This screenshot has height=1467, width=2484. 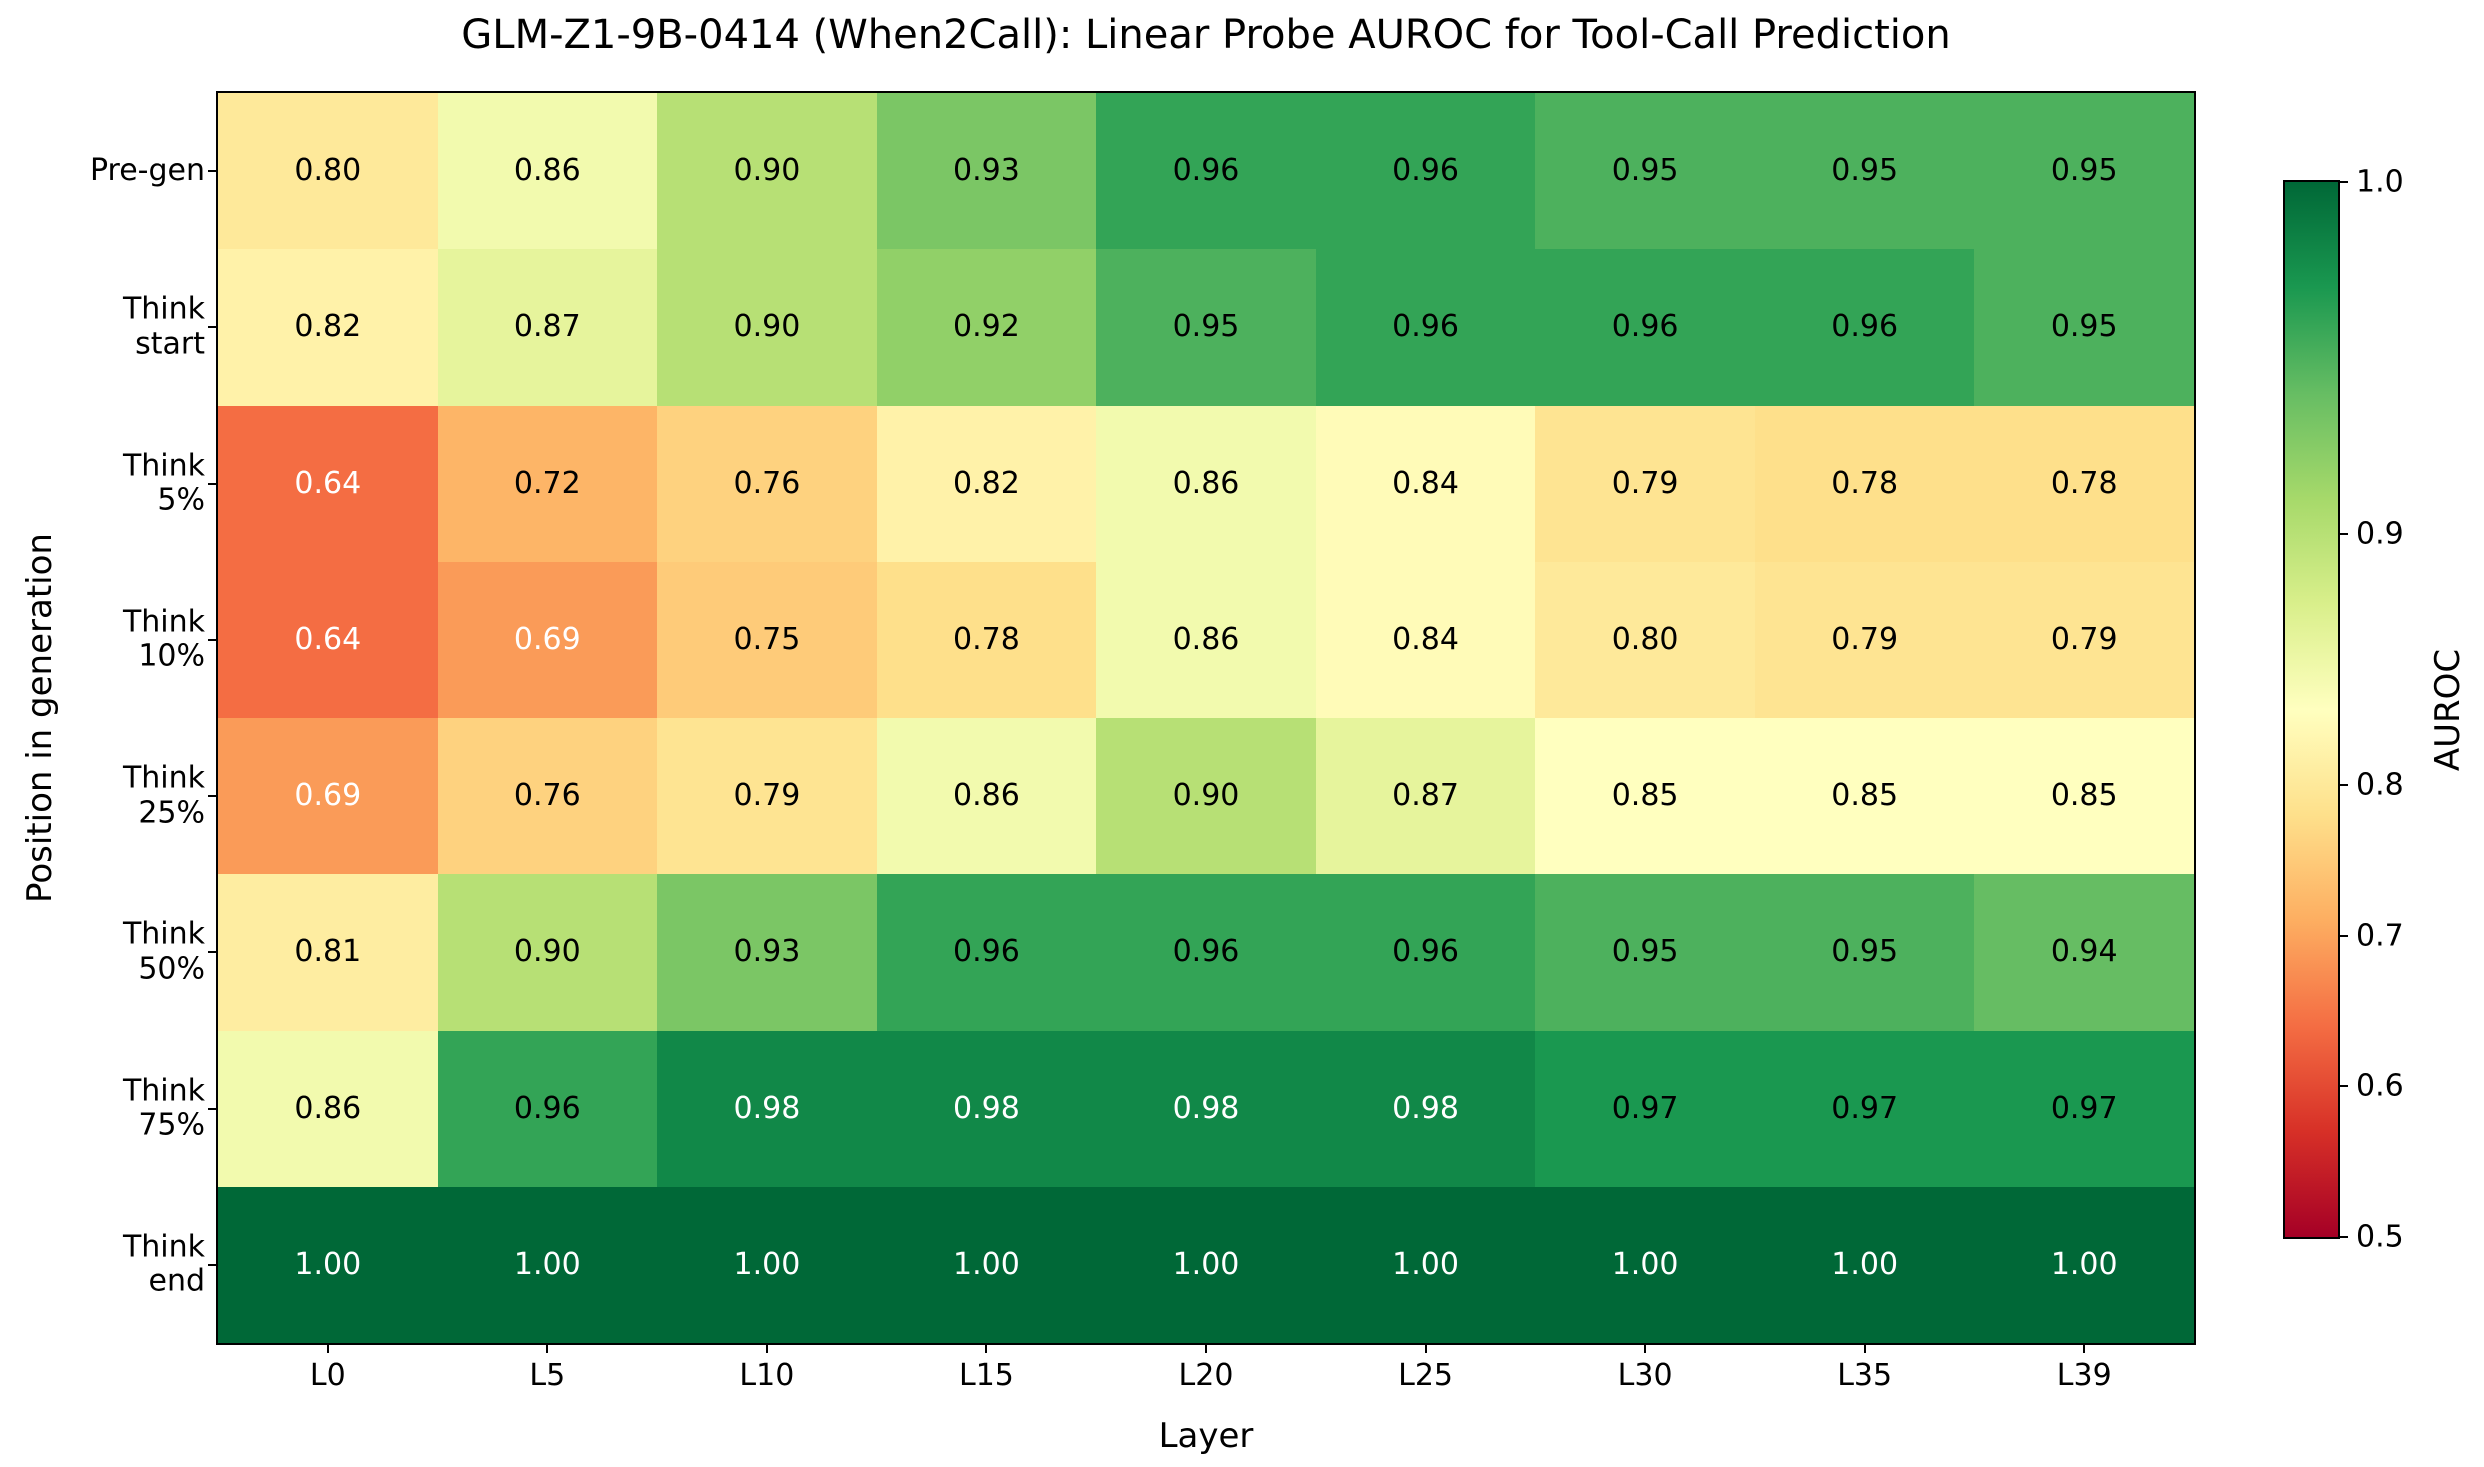 What do you see at coordinates (547, 483) in the screenshot?
I see `heatmap-cell: 0.72` at bounding box center [547, 483].